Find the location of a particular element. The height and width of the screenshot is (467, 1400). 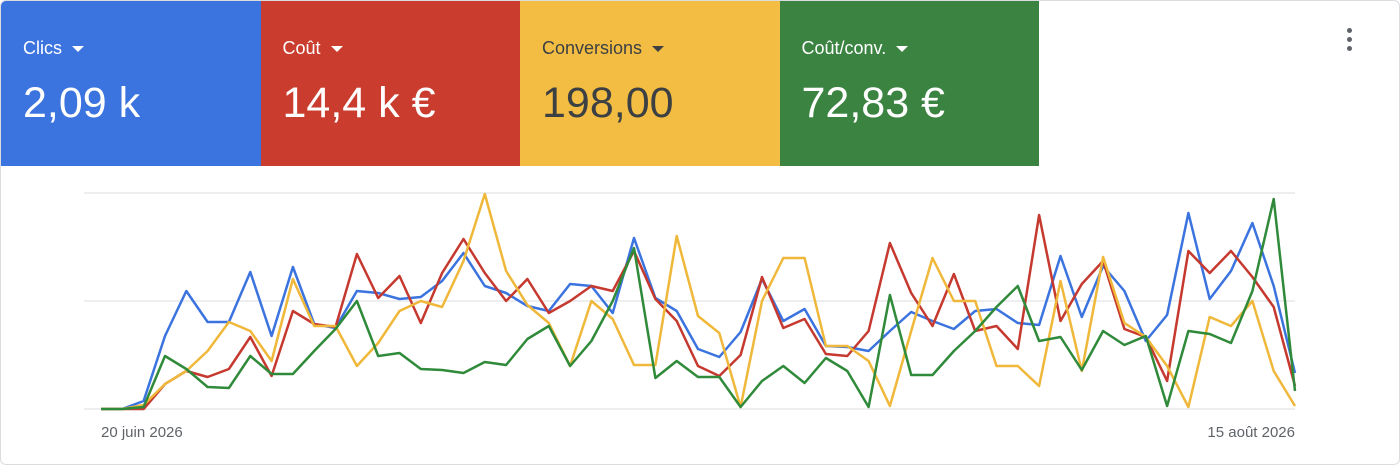

scorecard: Coût 14,4 k € is located at coordinates (390, 83).